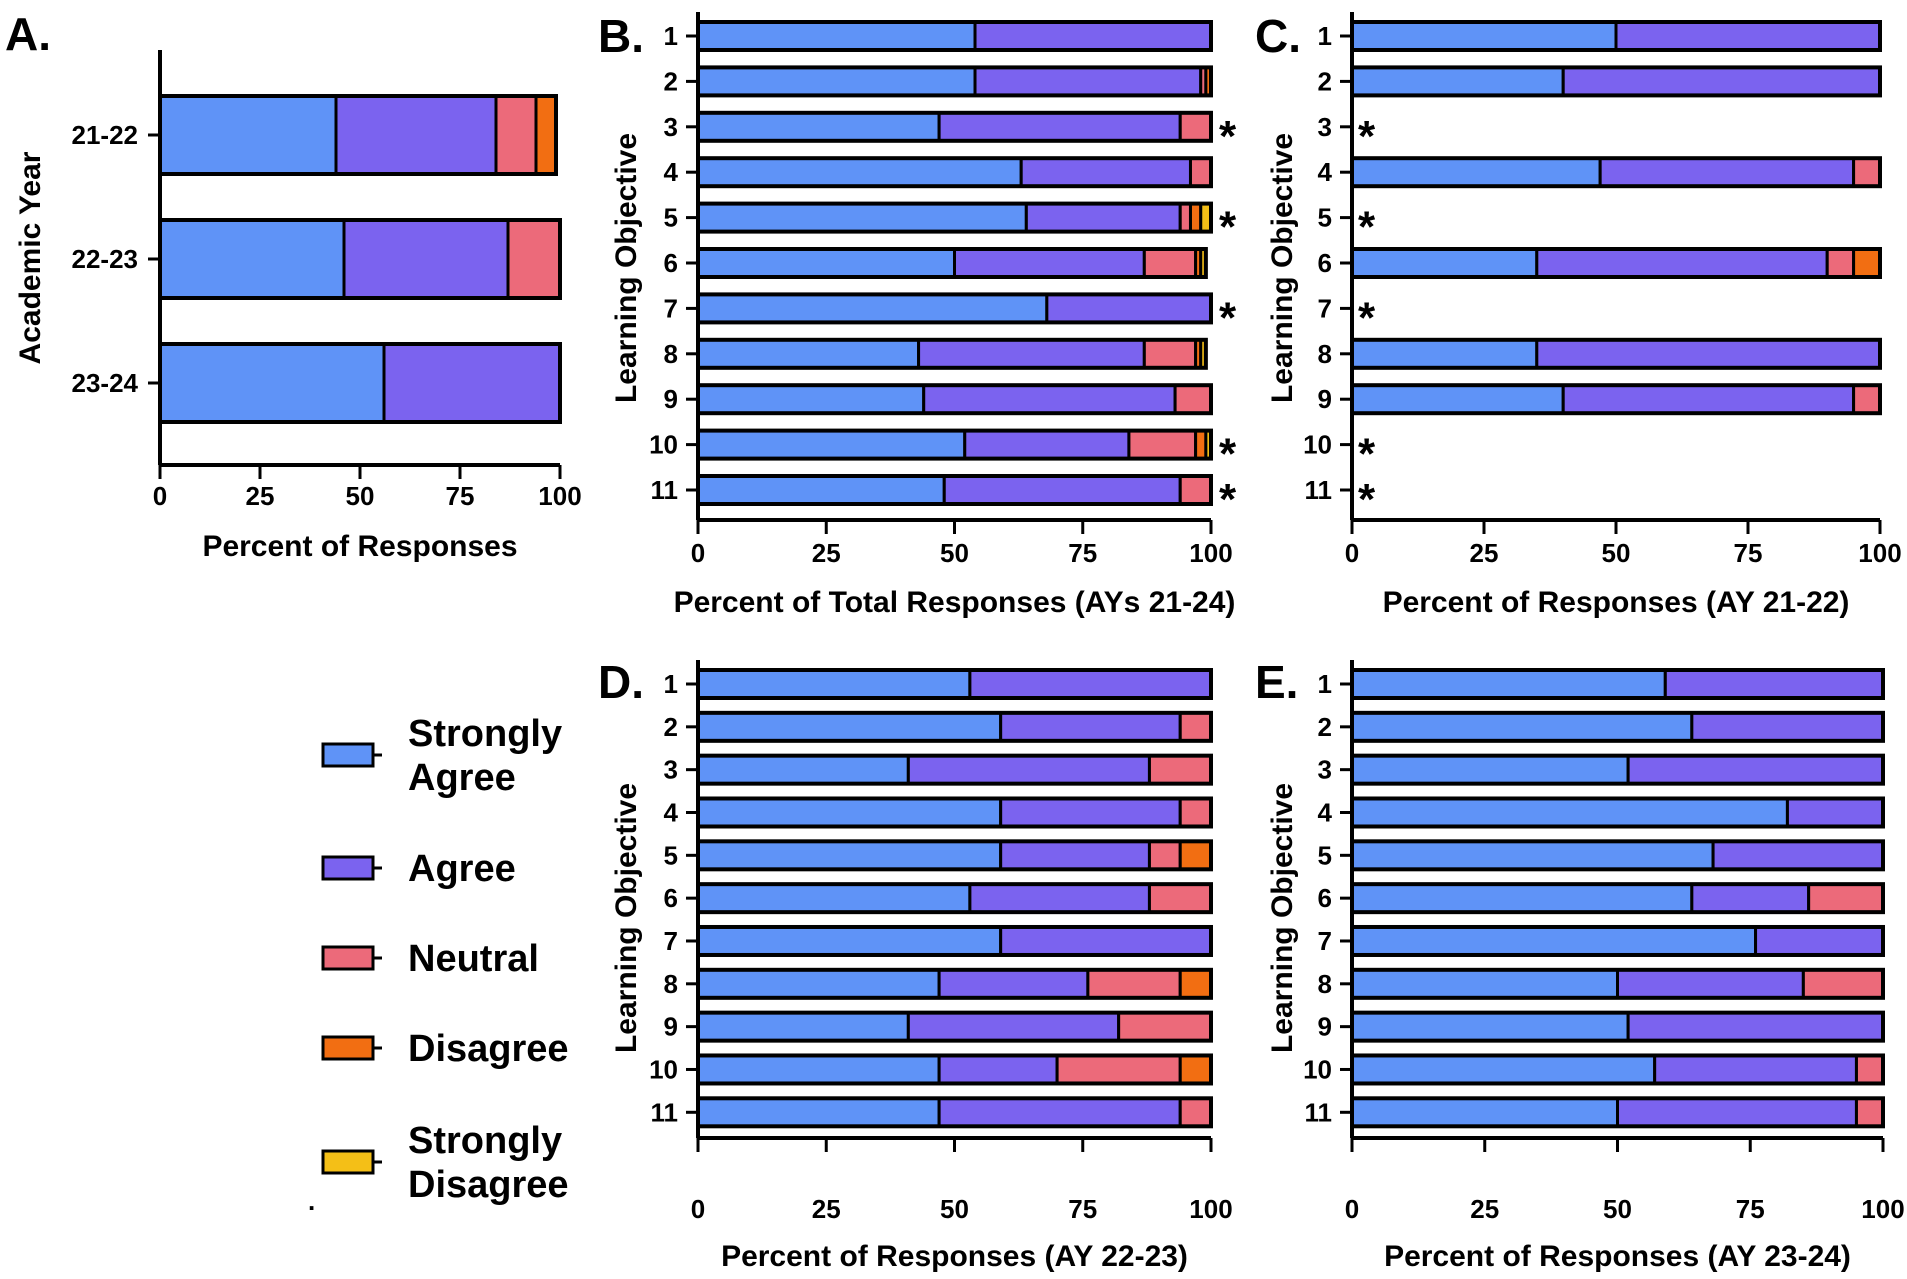  What do you see at coordinates (348, 1162) in the screenshot?
I see `legend-swatch-strongly-disagree` at bounding box center [348, 1162].